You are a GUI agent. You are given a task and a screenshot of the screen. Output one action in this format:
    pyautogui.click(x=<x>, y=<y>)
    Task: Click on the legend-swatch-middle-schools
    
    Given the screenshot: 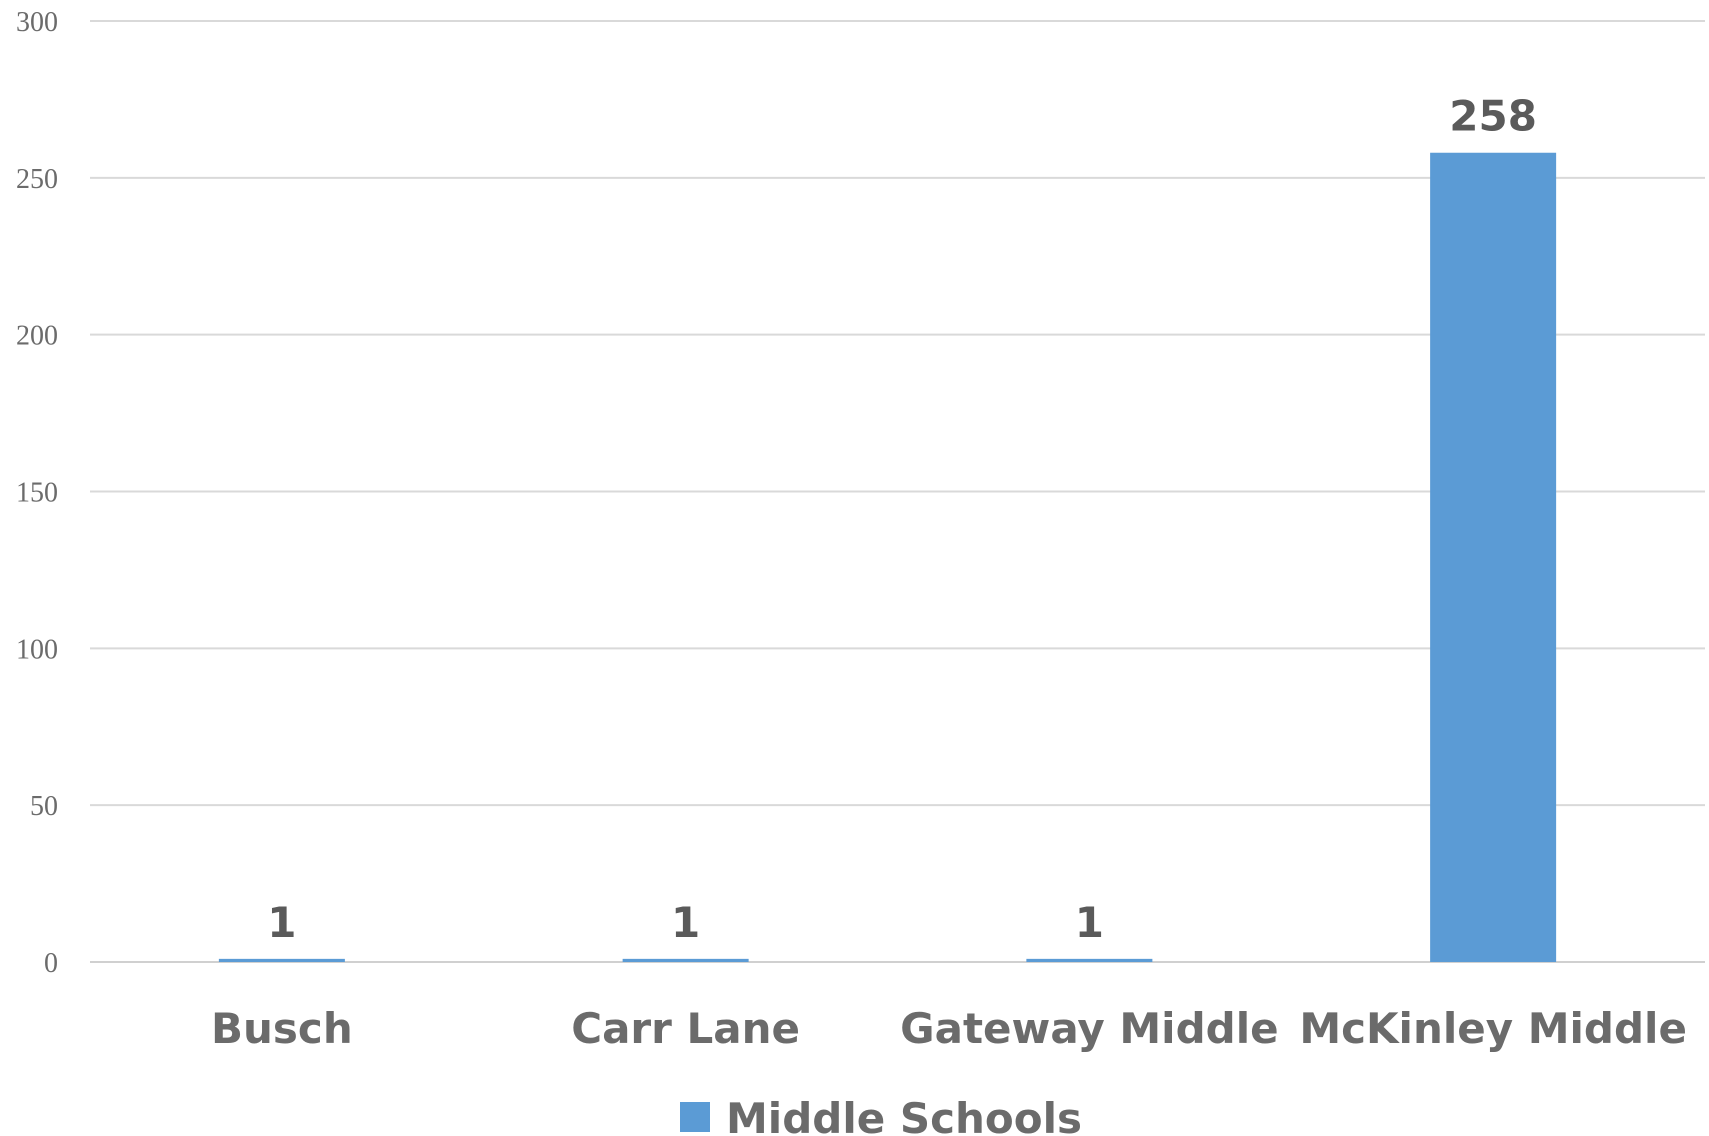 What is the action you would take?
    pyautogui.click(x=695, y=1117)
    